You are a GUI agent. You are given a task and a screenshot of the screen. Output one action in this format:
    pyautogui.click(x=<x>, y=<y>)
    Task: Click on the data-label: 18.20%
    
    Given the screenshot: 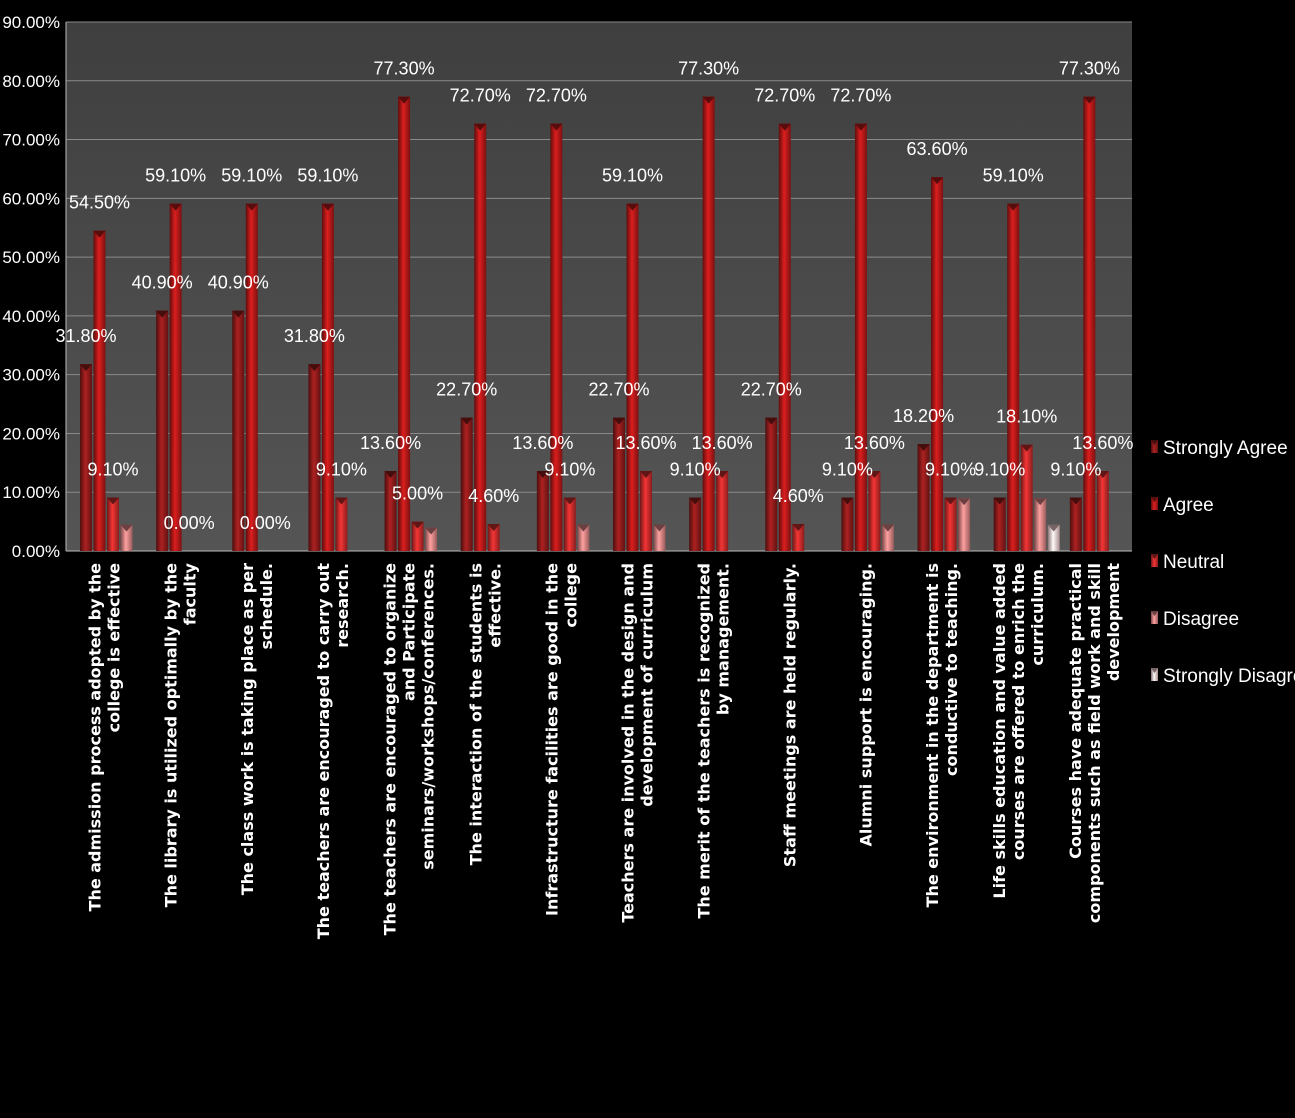 What is the action you would take?
    pyautogui.click(x=923, y=416)
    